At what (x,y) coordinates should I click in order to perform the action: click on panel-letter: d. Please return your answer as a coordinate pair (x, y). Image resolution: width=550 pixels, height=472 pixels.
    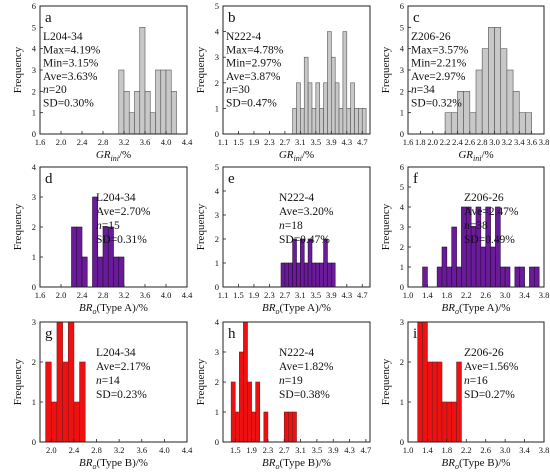
    Looking at the image, I should click on (49, 179).